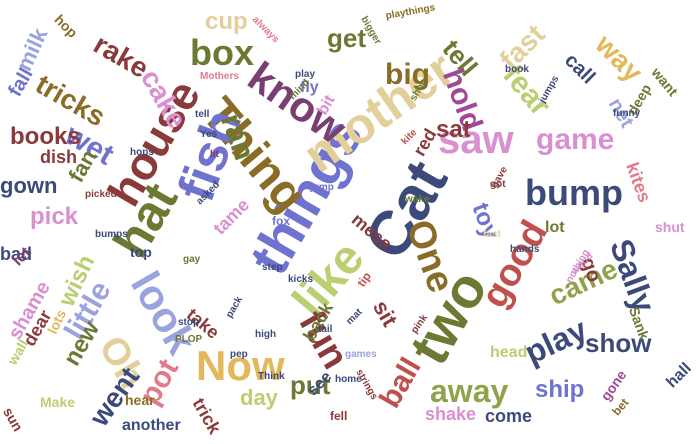 The image size is (696, 444). I want to click on cloud-word: shake, so click(451, 414).